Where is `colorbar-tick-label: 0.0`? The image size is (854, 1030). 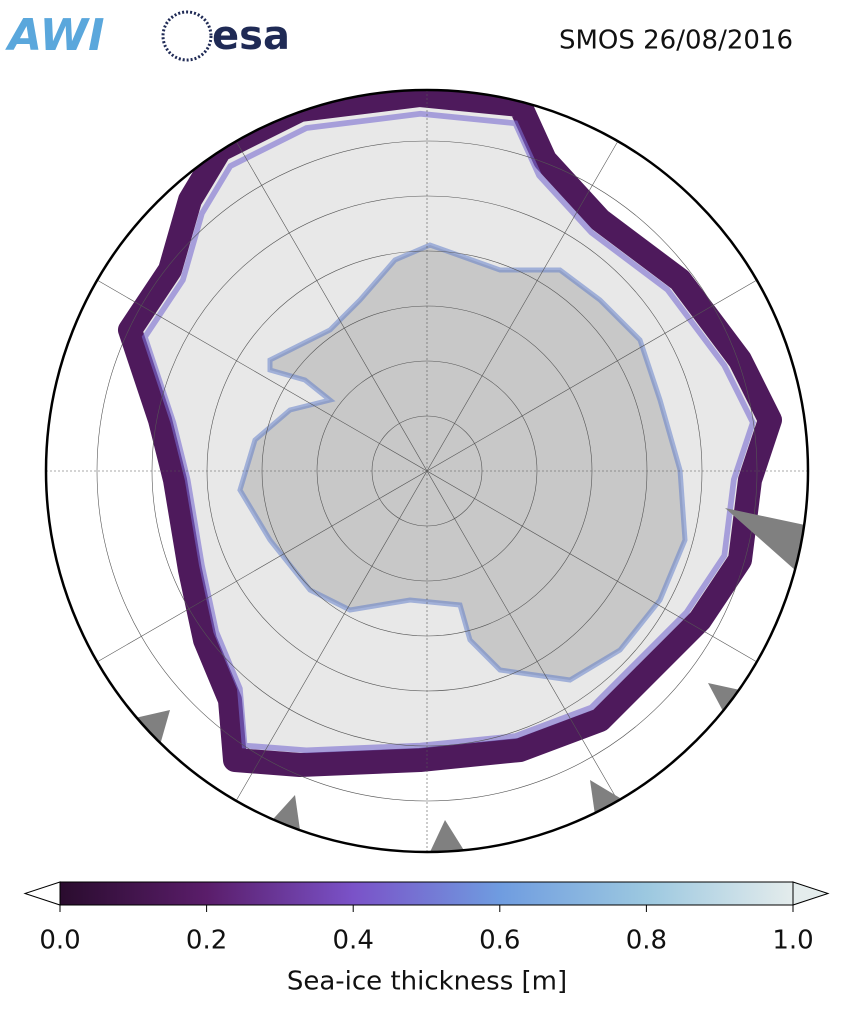
colorbar-tick-label: 0.0 is located at coordinates (59, 941).